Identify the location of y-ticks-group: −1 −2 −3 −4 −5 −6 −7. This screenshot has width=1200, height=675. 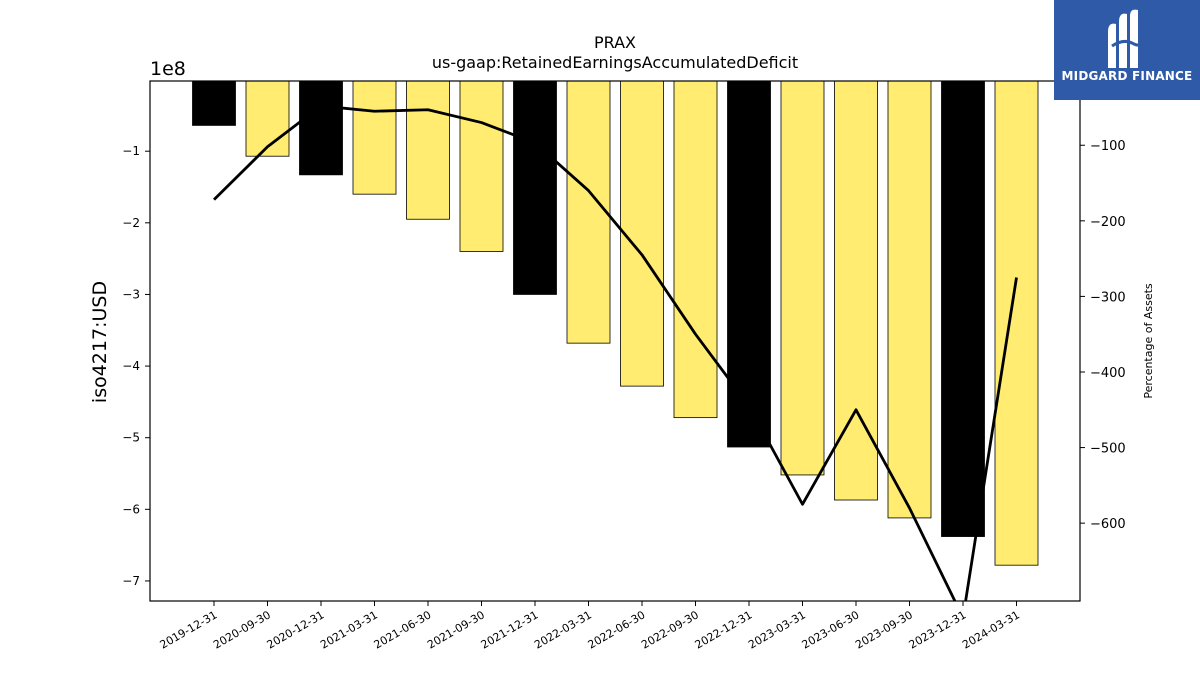
(136, 366).